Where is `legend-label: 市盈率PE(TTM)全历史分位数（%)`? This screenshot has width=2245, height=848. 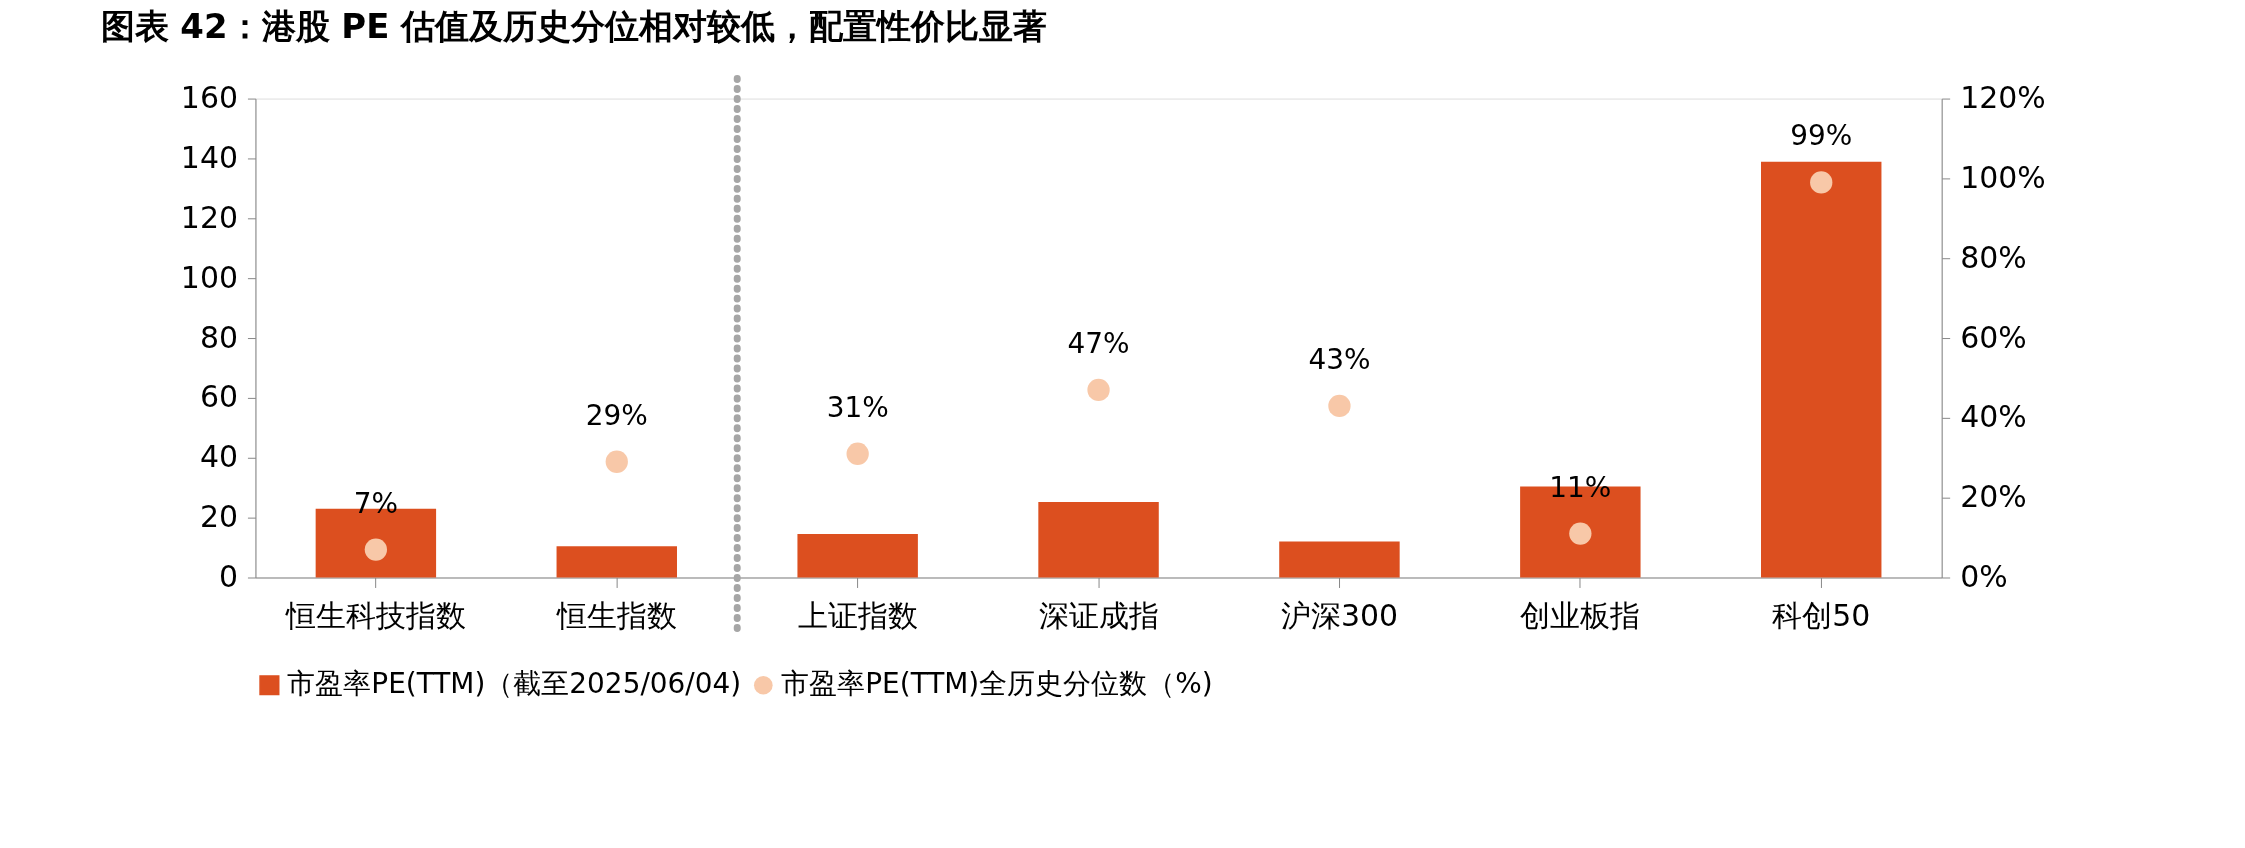 legend-label: 市盈率PE(TTM)全历史分位数（%) is located at coordinates (997, 684).